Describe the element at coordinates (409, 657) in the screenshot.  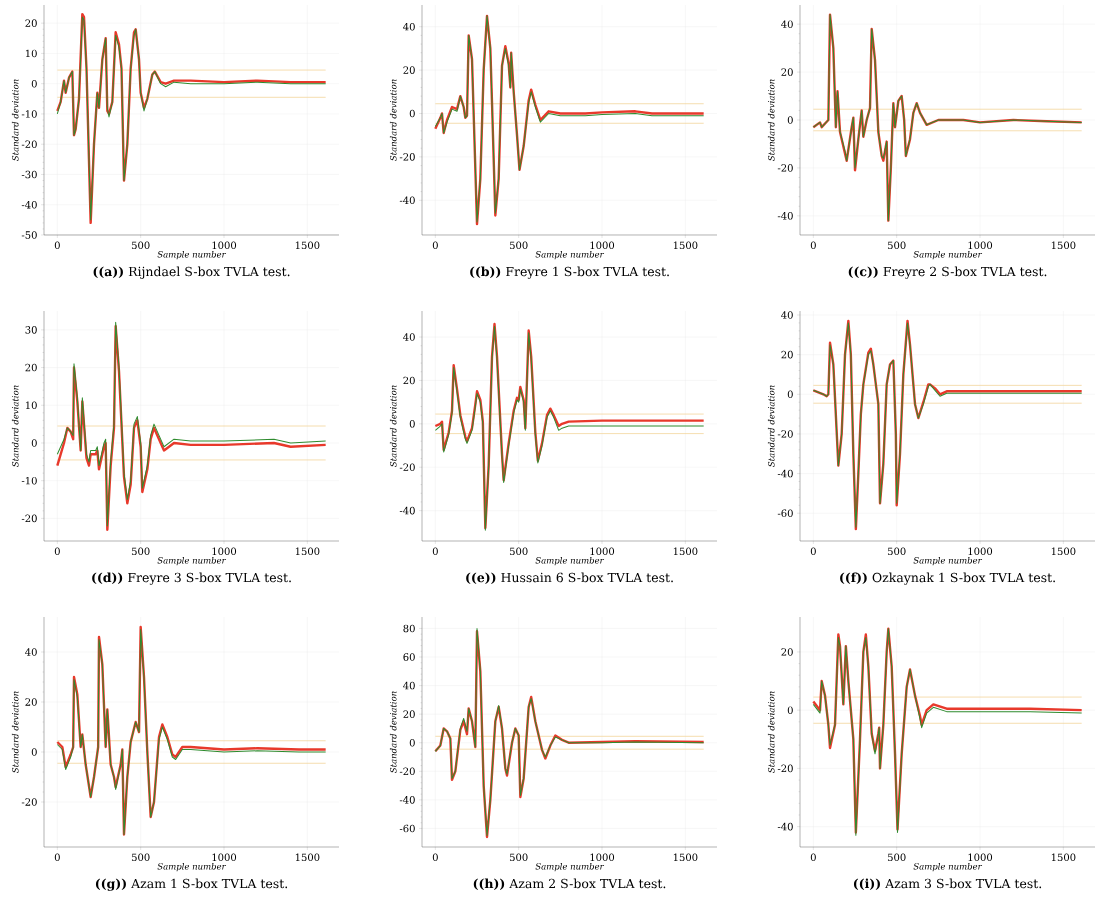
I see `y-tick-label: 60` at that location.